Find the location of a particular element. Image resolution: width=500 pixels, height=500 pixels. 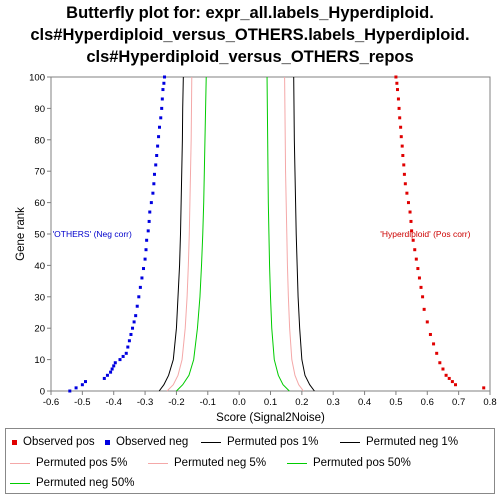

permuted-neg-5-line is located at coordinates (179, 234).